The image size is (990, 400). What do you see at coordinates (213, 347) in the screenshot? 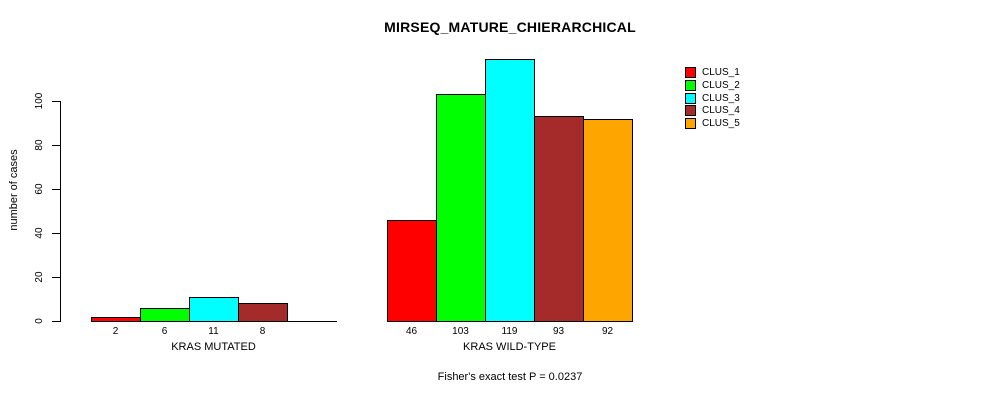
I see `category-label: KRAS MUTATED` at bounding box center [213, 347].